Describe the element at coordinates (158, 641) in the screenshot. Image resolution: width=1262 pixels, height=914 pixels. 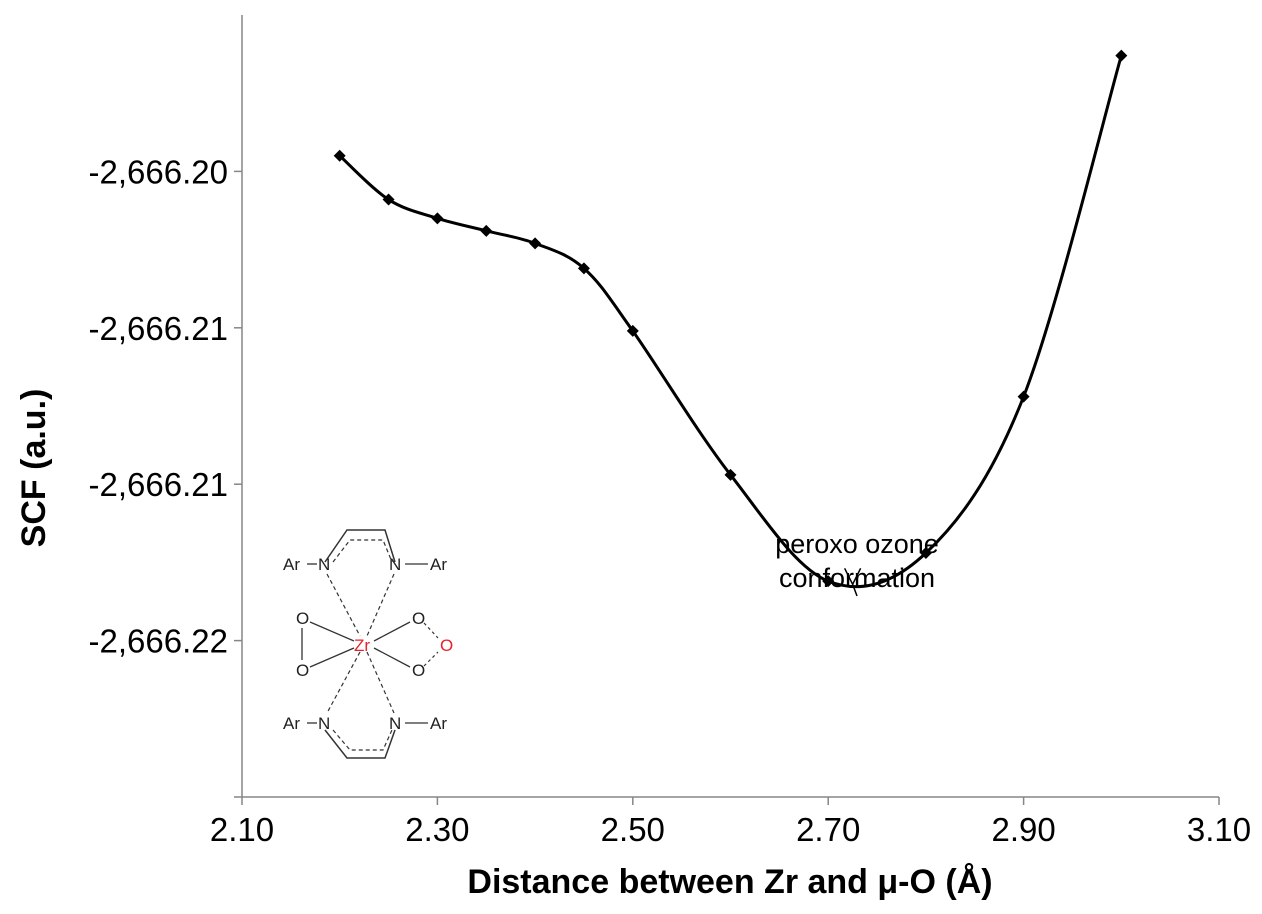
I see `y-tick-label: -2,666.22` at that location.